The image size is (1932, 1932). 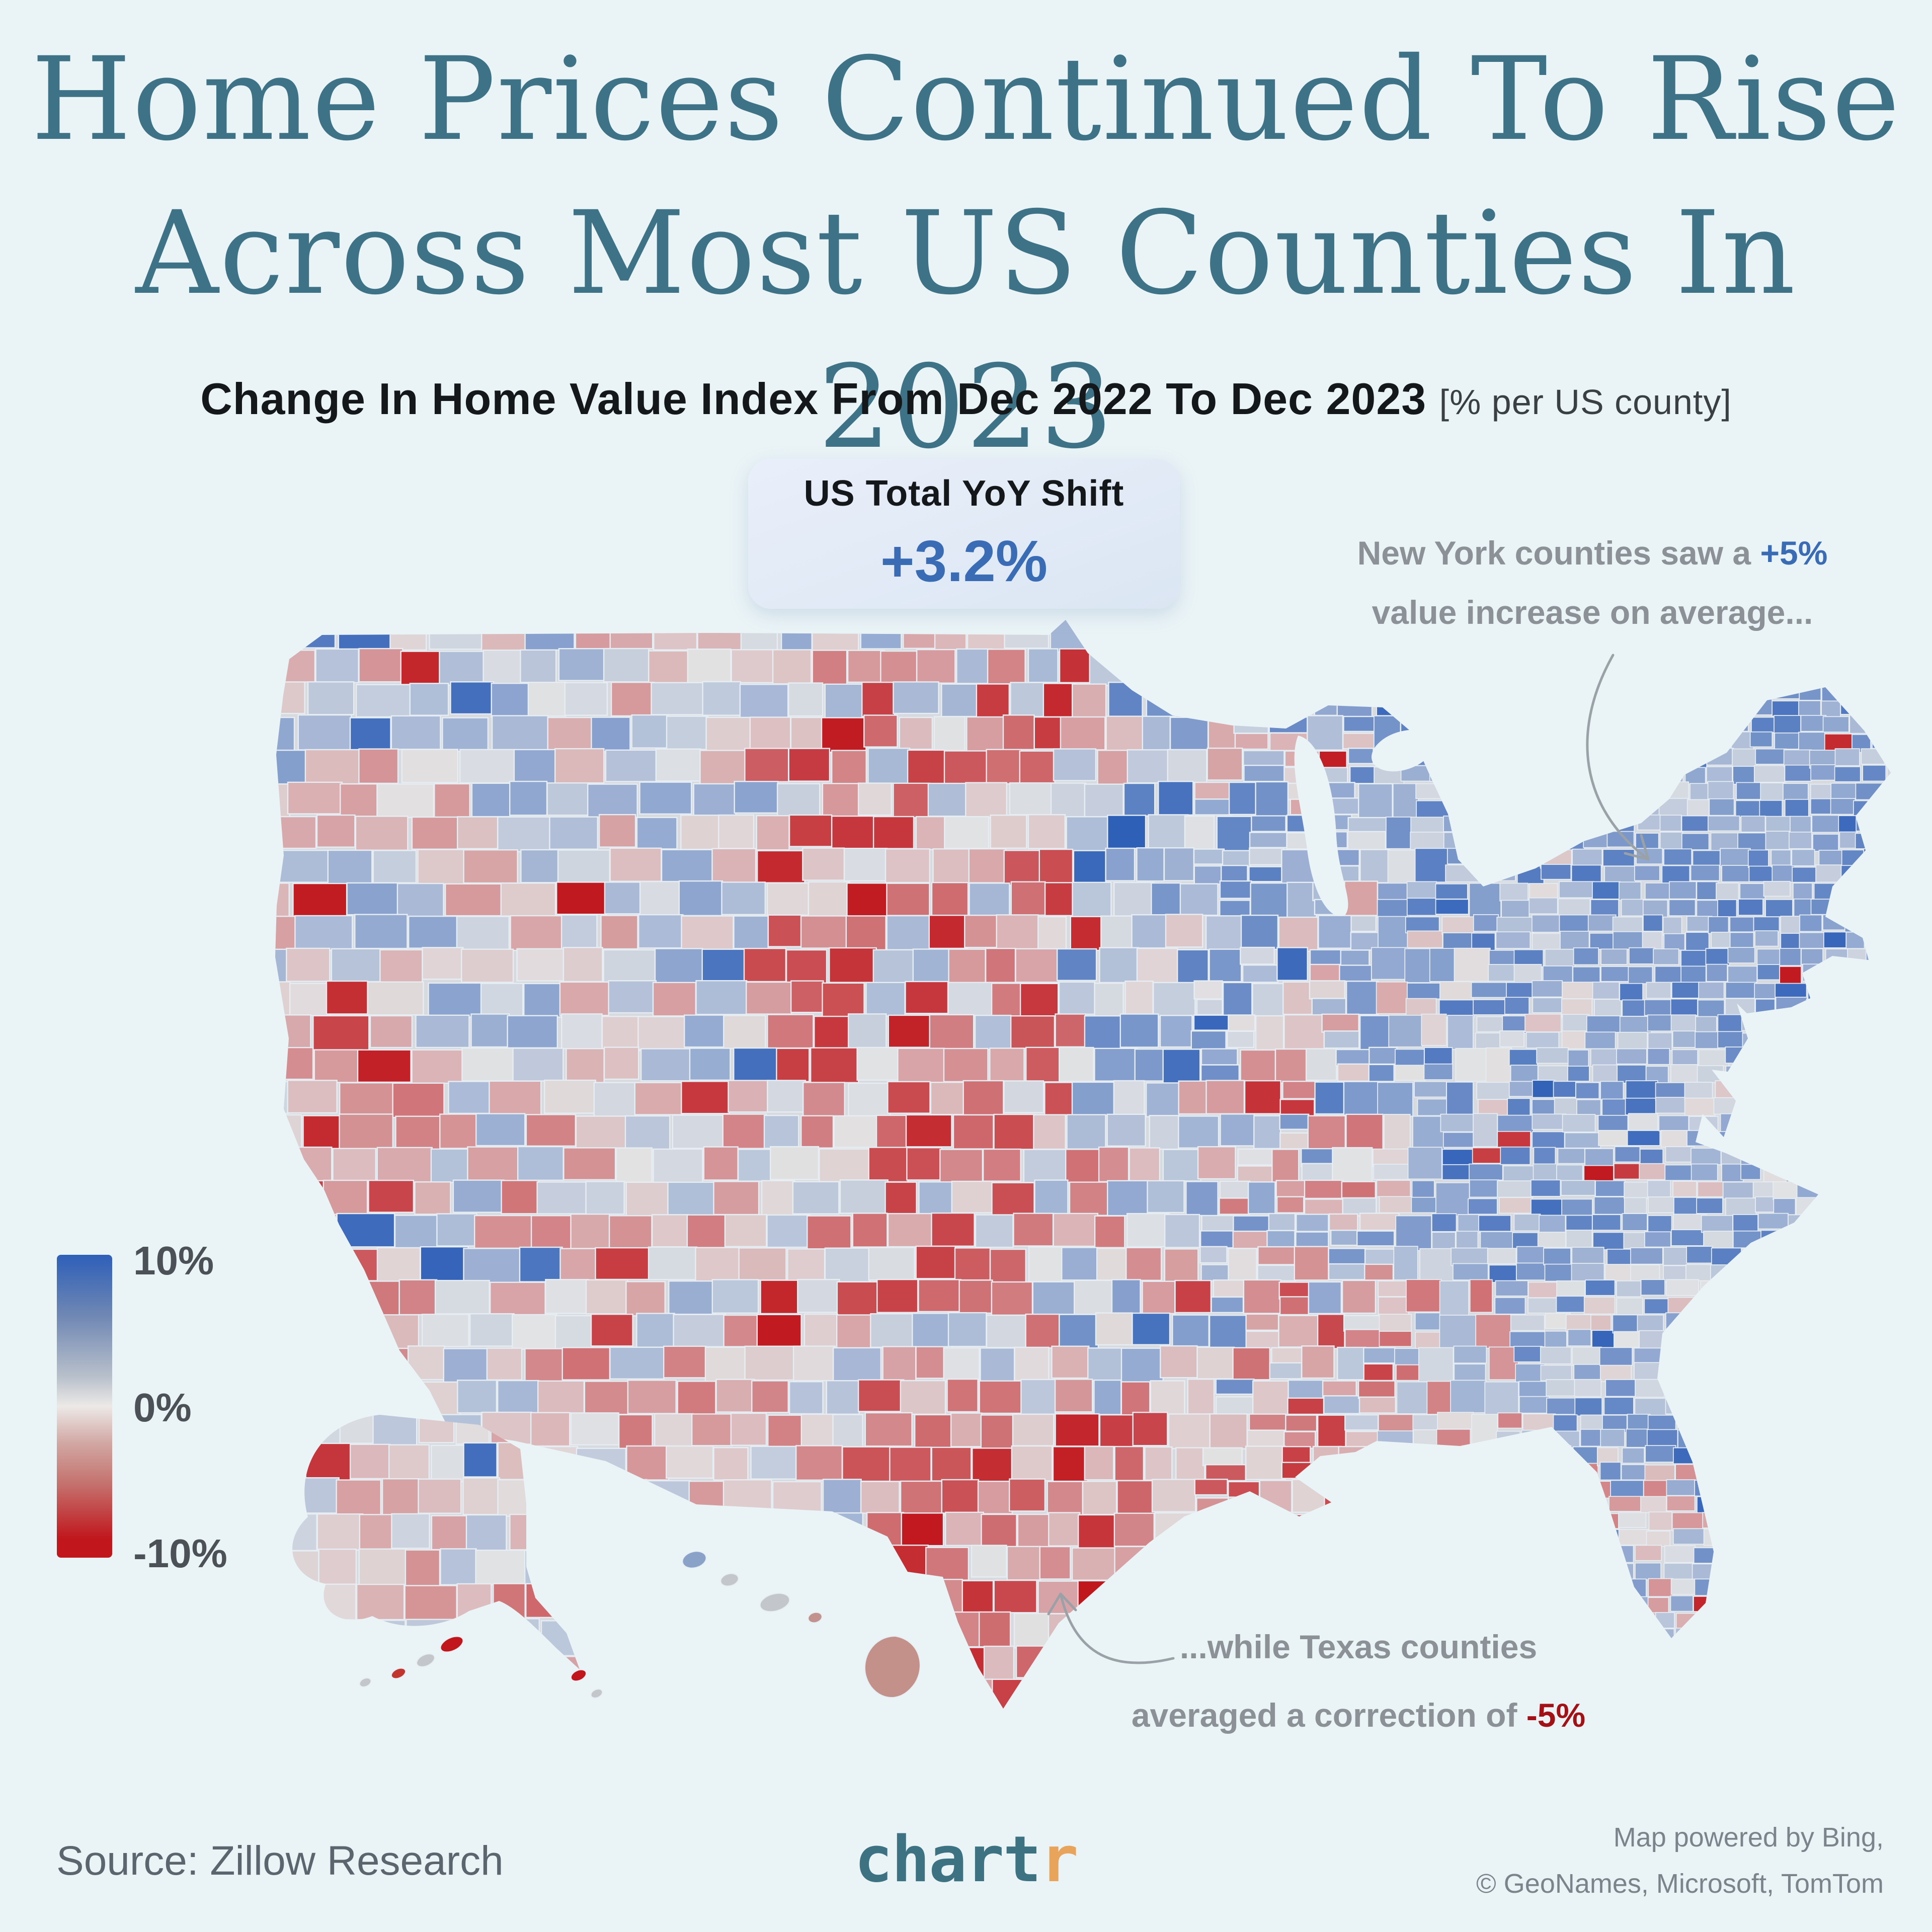 I want to click on chartr-logo: chartr, so click(x=966, y=1859).